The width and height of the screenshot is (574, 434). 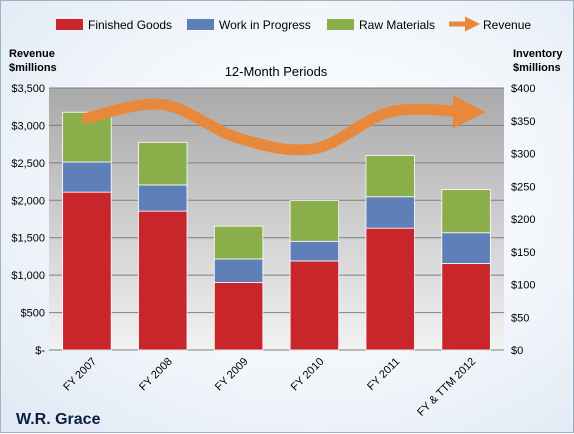 I want to click on legend-label-raw-materials: Raw Materials, so click(x=397, y=25).